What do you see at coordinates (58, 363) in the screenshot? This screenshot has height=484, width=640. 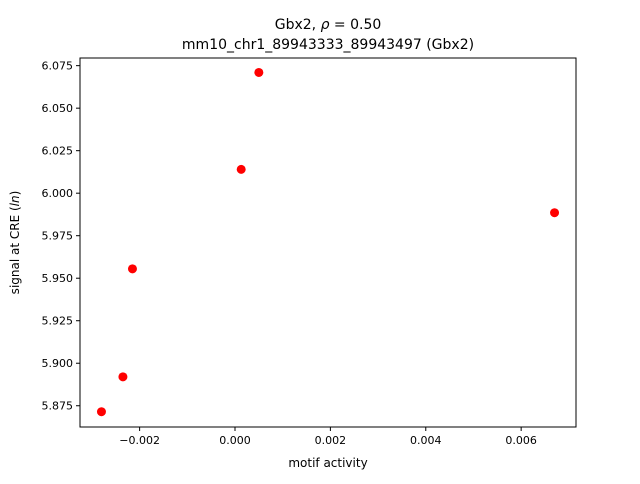 I see `y-tick-label: 5.900` at bounding box center [58, 363].